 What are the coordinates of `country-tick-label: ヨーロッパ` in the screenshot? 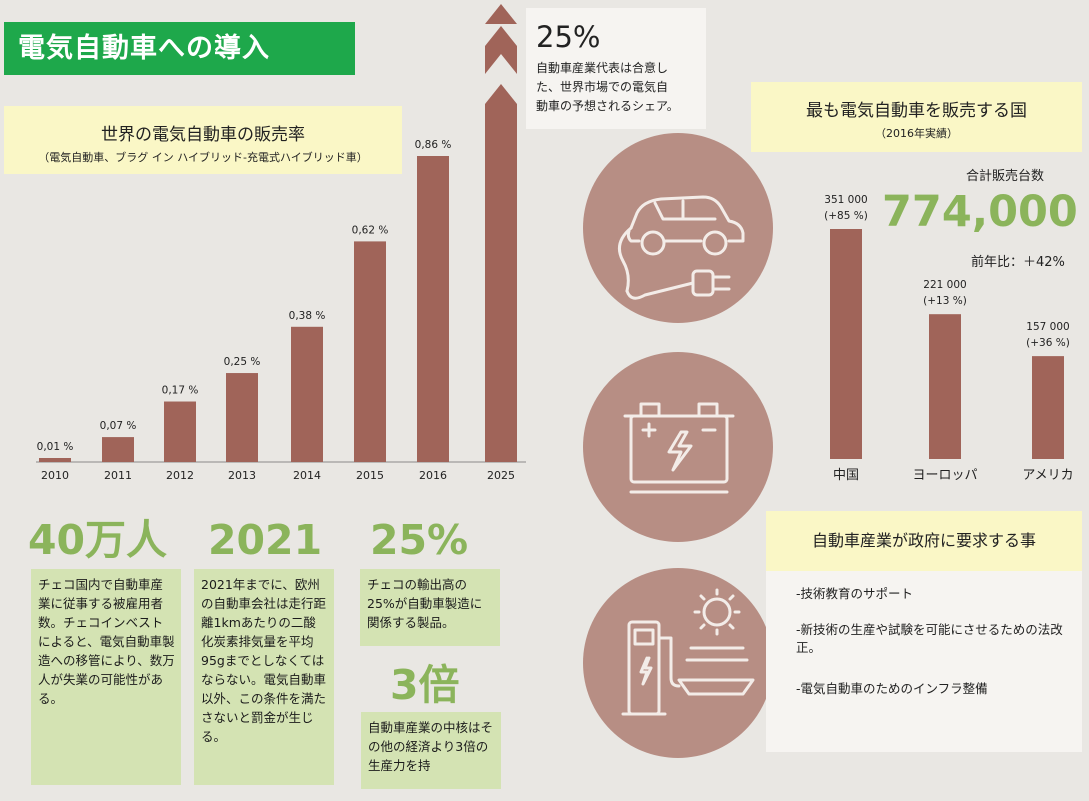 It's located at (944, 475).